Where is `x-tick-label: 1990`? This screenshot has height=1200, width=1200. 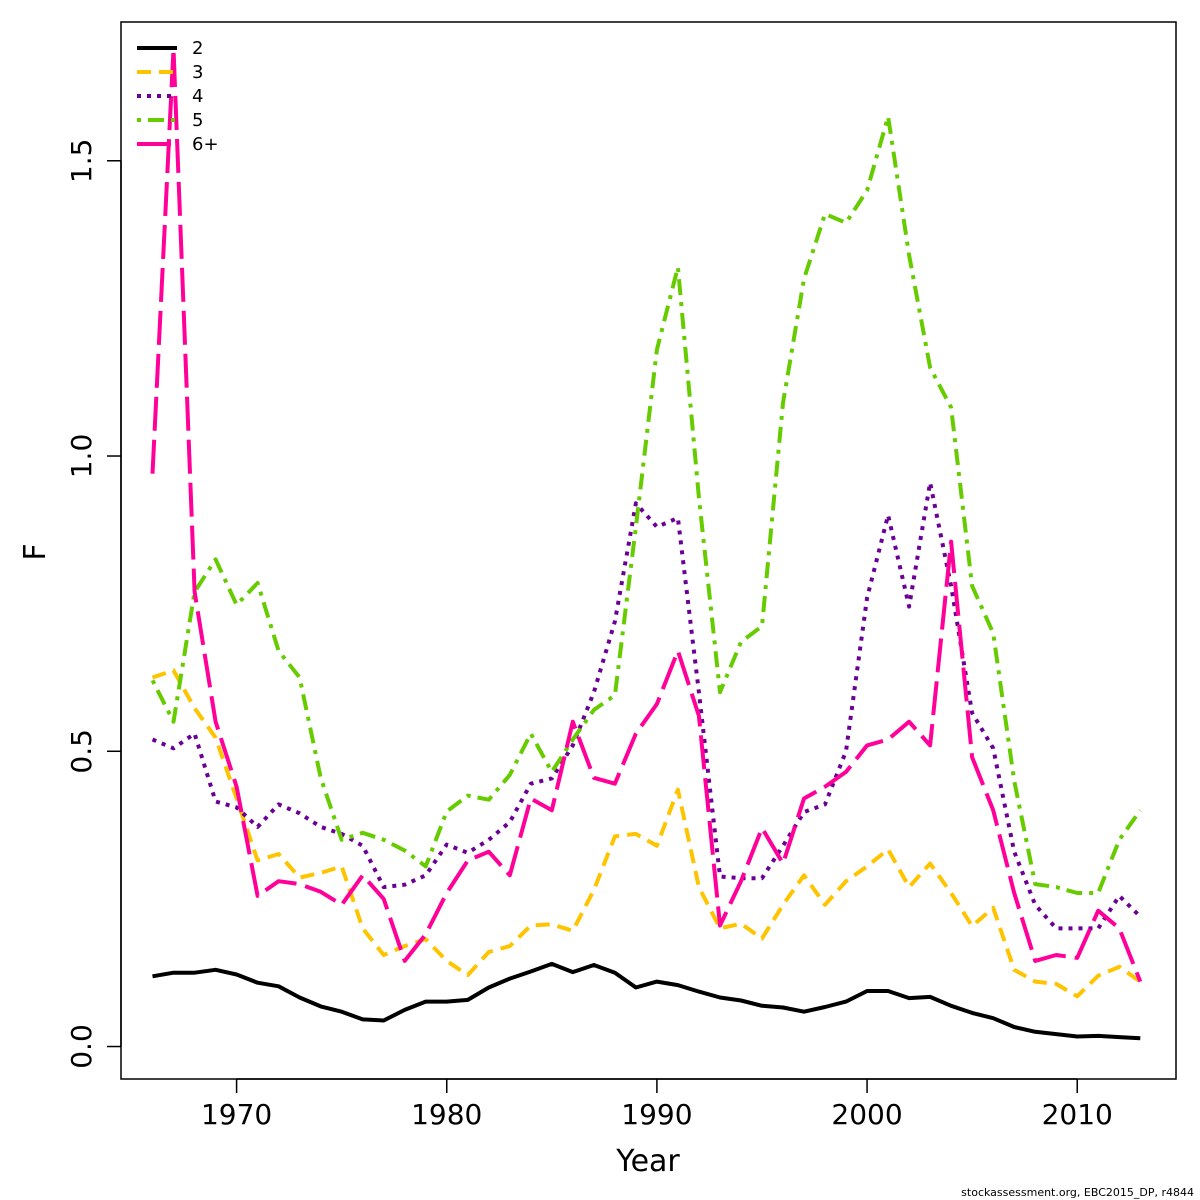
x-tick-label: 1990 is located at coordinates (656, 1114).